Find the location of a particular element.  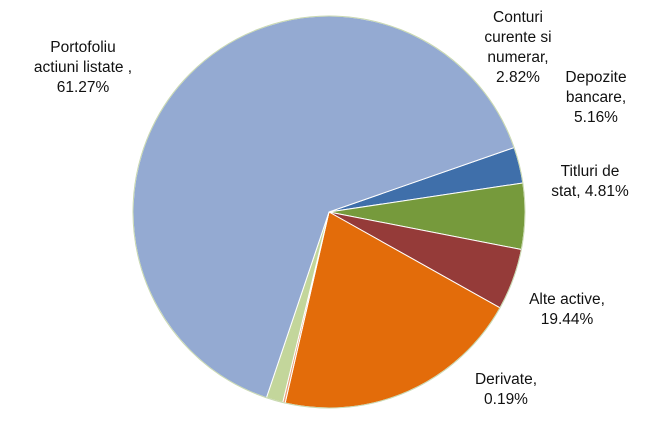

data-label-line: Titluri de is located at coordinates (590, 171).